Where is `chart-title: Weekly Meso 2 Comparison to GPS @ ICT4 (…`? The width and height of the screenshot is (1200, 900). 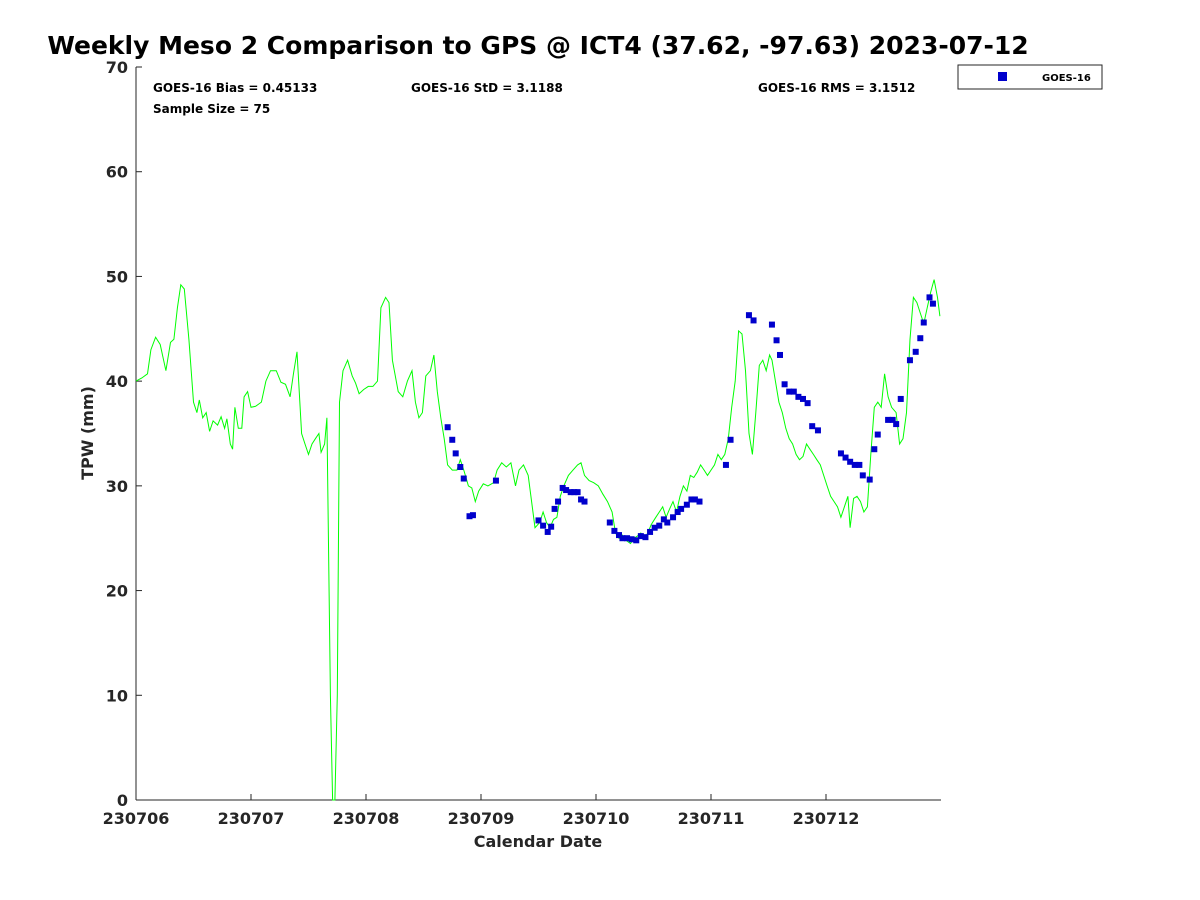 chart-title: Weekly Meso 2 Comparison to GPS @ ICT4 (… is located at coordinates (537, 45).